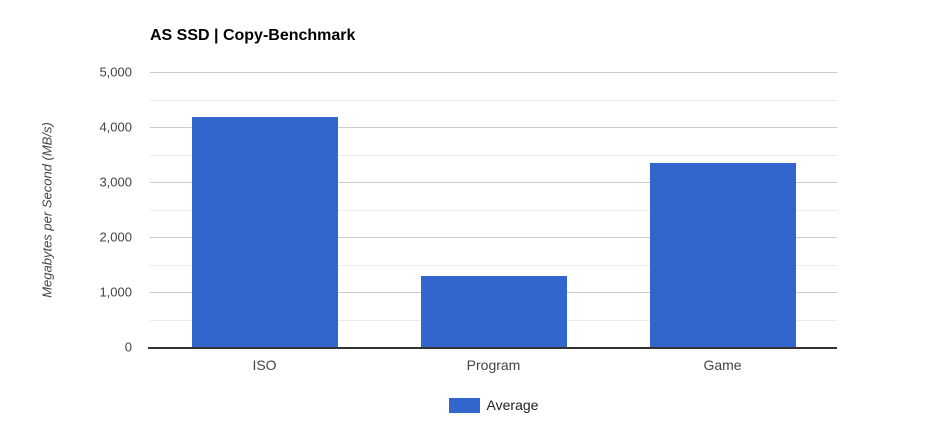  What do you see at coordinates (47, 210) in the screenshot?
I see `y-axis-title: Megabytes per Second (MB/s)` at bounding box center [47, 210].